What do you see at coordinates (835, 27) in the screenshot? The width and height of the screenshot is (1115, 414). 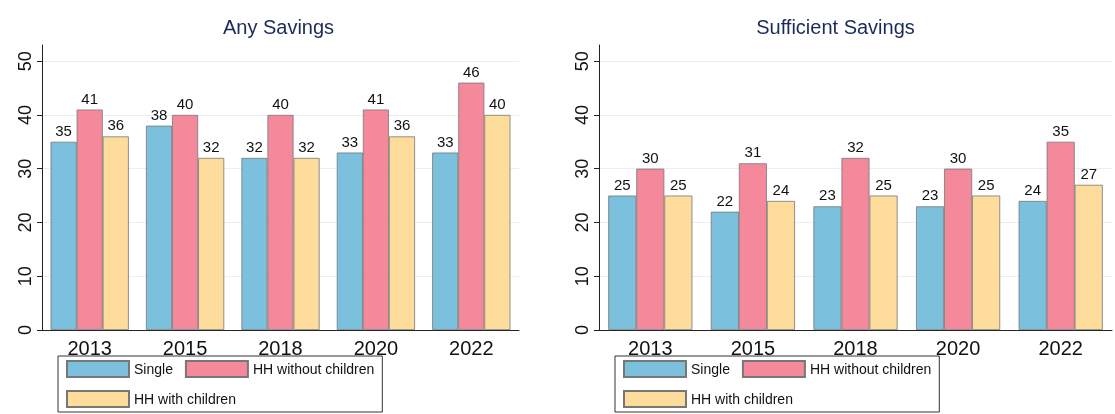 I see `chart-title: Sufficient Savings` at bounding box center [835, 27].